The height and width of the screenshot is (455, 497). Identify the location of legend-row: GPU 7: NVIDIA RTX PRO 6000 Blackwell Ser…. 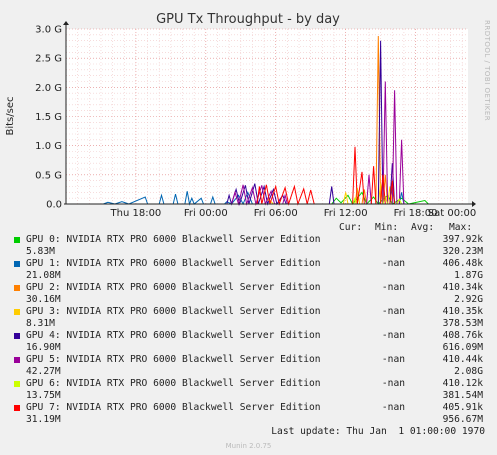
(248, 414).